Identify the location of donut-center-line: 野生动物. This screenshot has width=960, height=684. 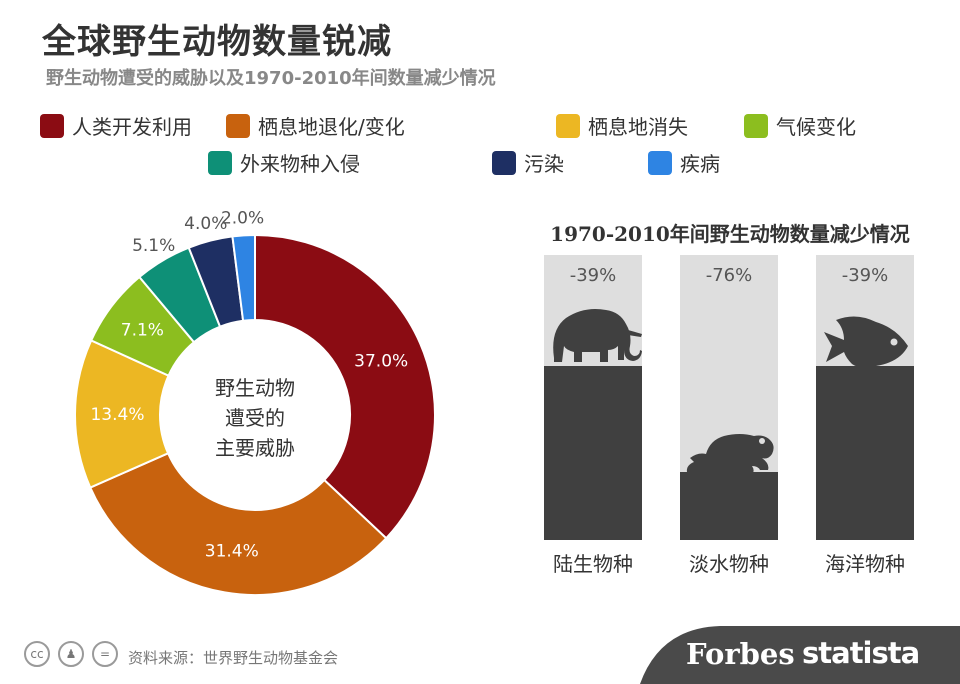
(255, 388).